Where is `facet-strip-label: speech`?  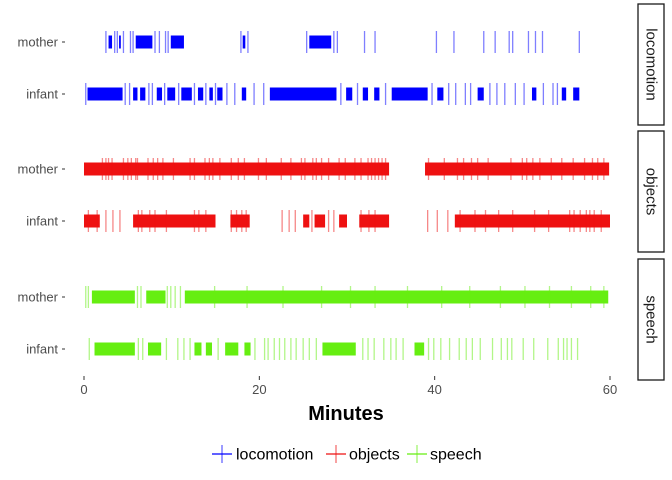 facet-strip-label: speech is located at coordinates (651, 319).